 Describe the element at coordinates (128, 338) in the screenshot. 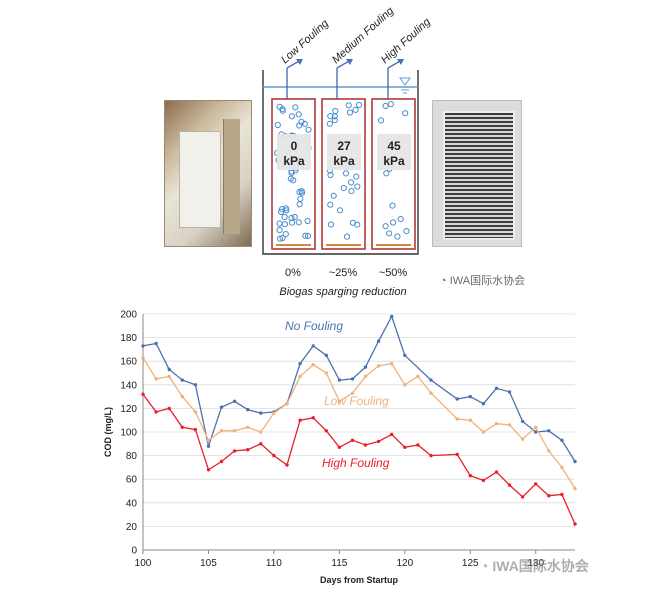

I see `y-tick-label: 180` at that location.